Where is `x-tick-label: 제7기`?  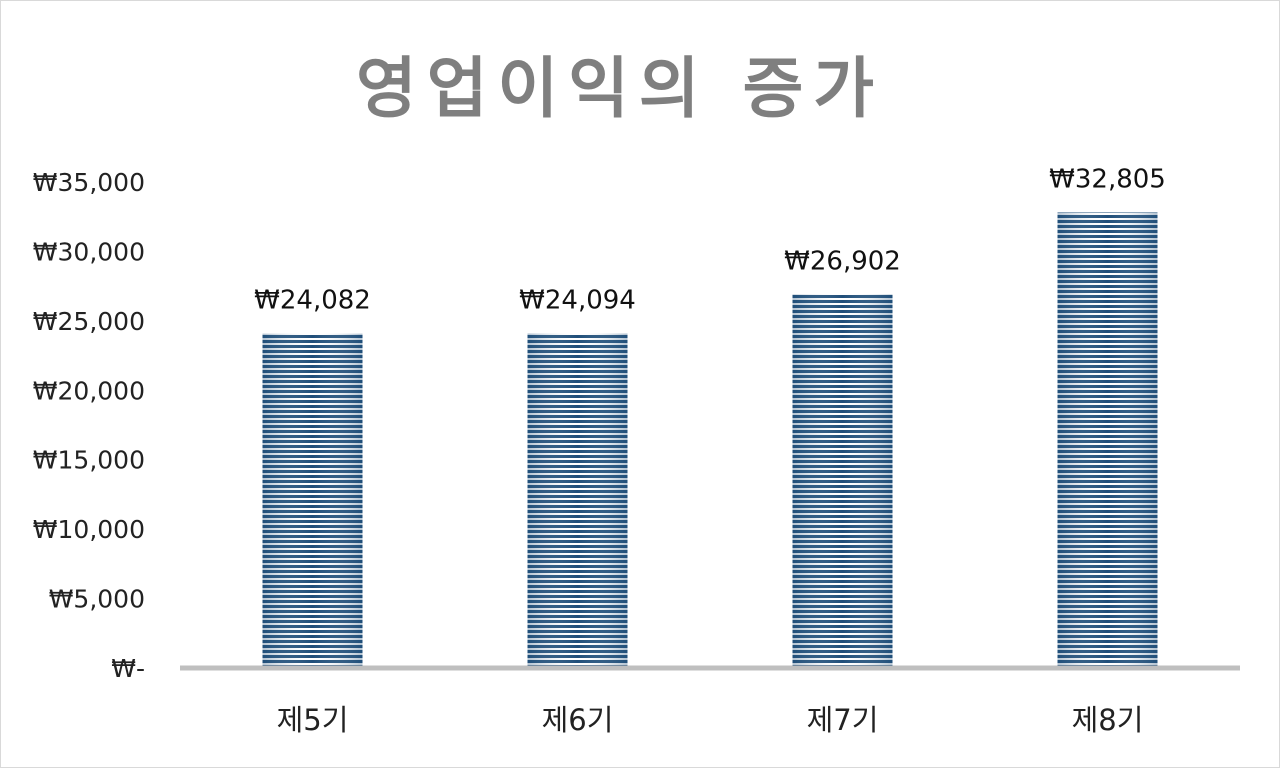
x-tick-label: 제7기 is located at coordinates (843, 720).